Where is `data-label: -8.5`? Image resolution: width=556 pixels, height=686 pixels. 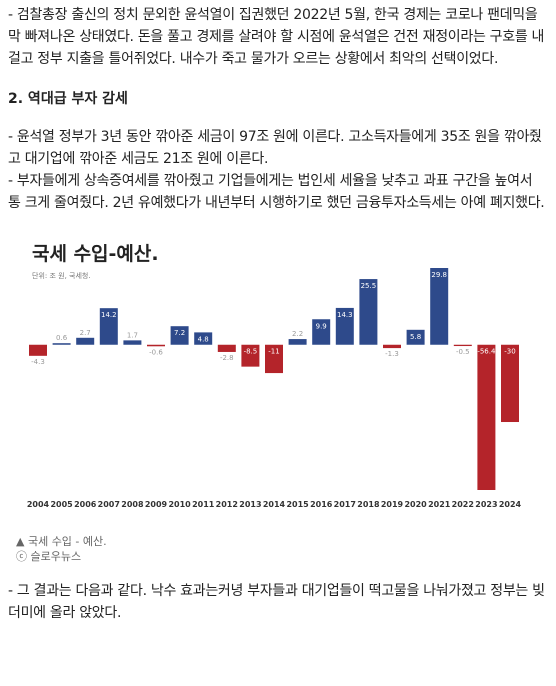
data-label: -8.5 is located at coordinates (251, 352).